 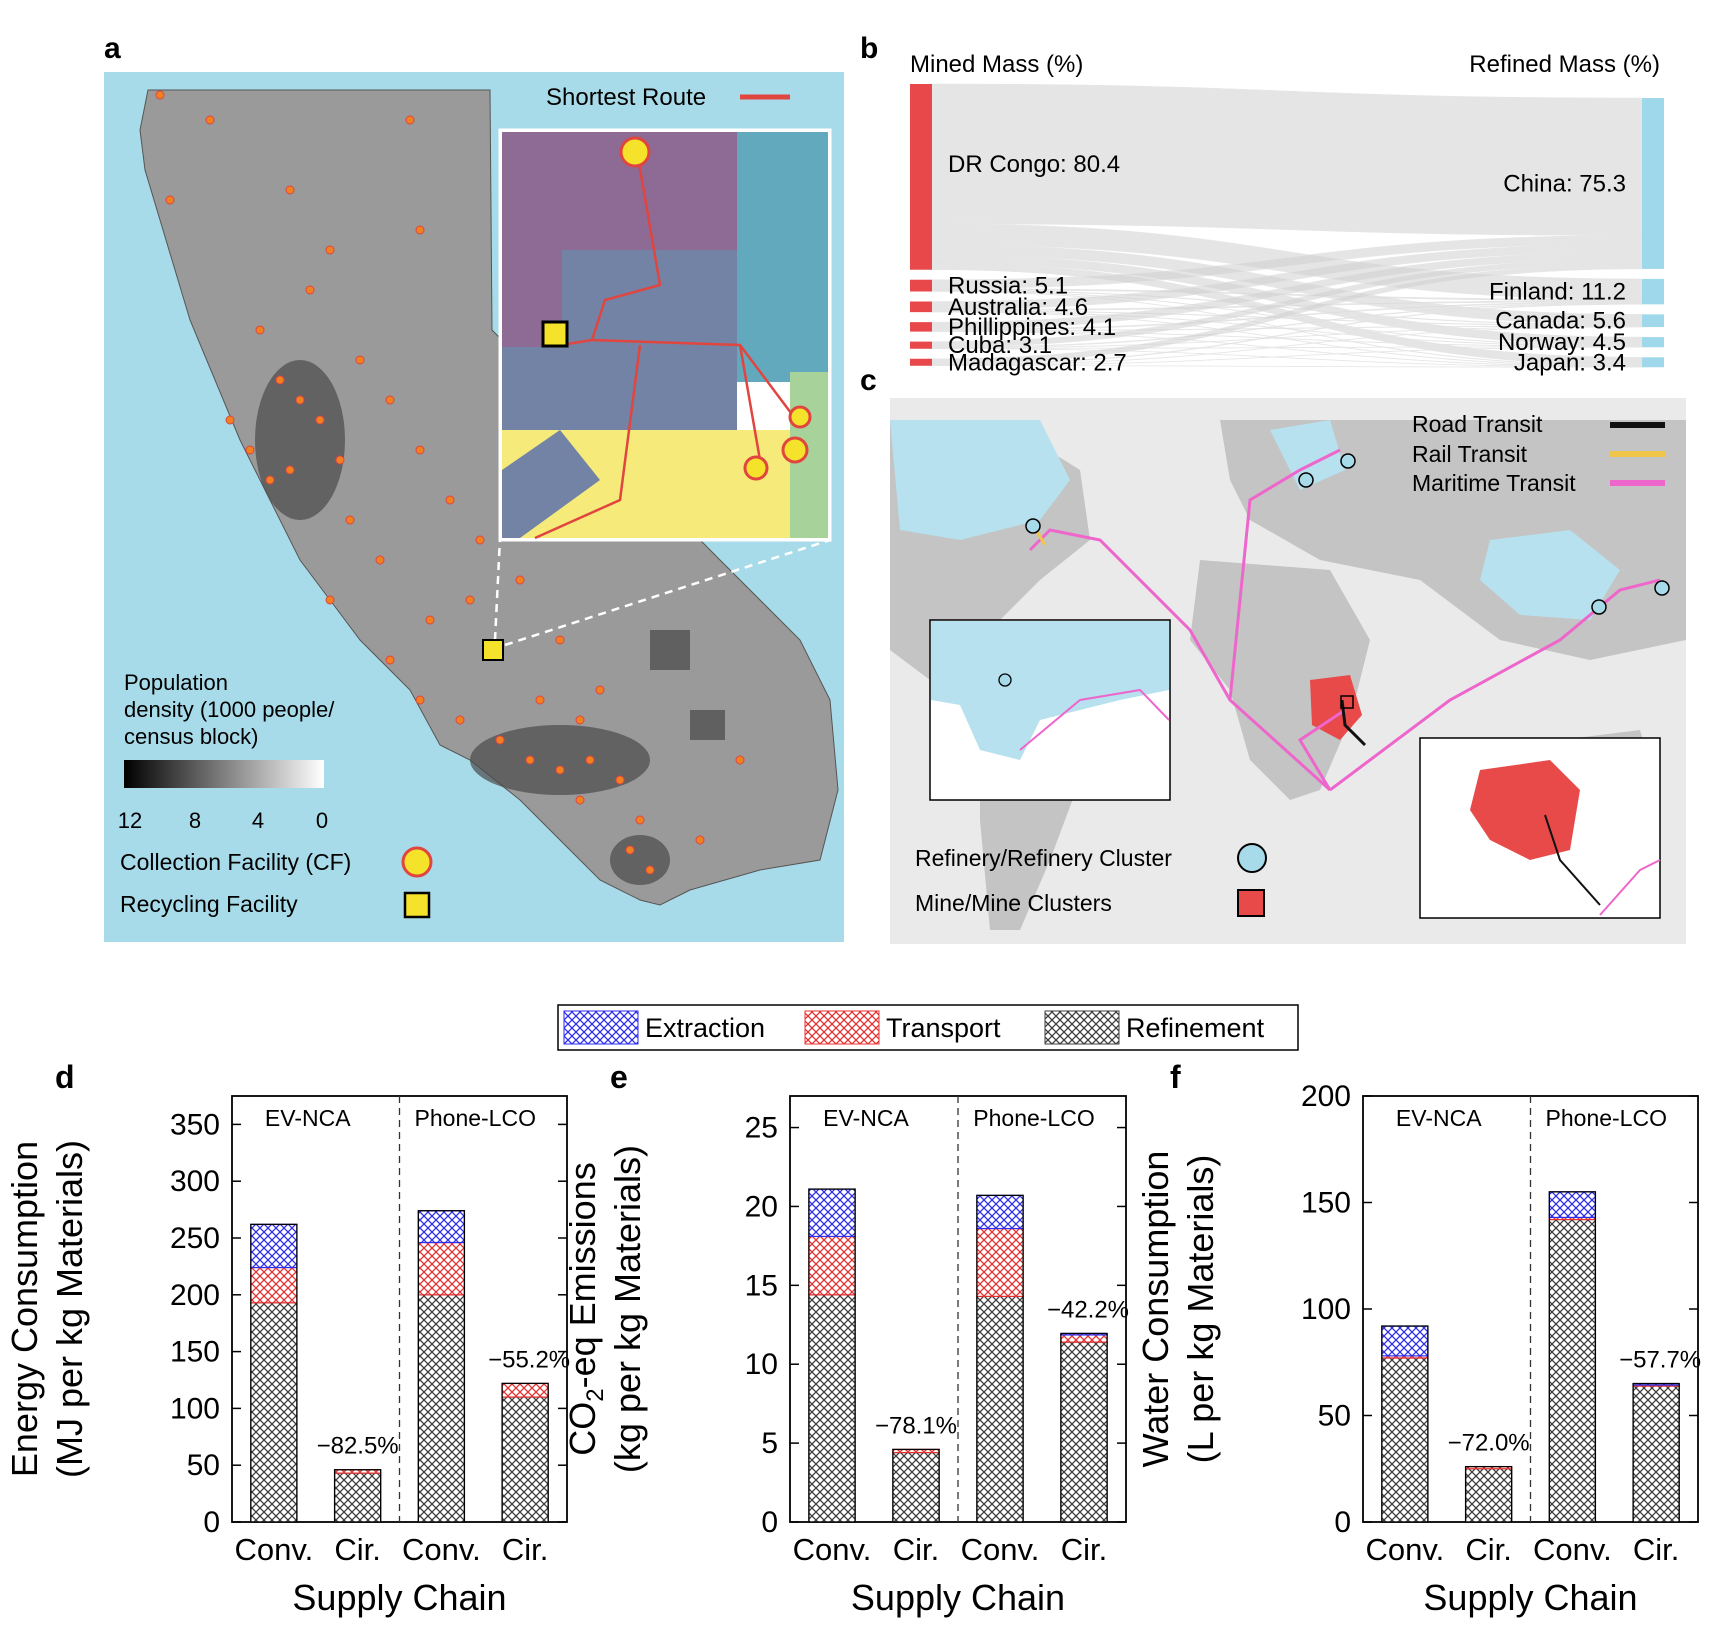 What do you see at coordinates (65, 1077) in the screenshot?
I see `panel-label-d: d` at bounding box center [65, 1077].